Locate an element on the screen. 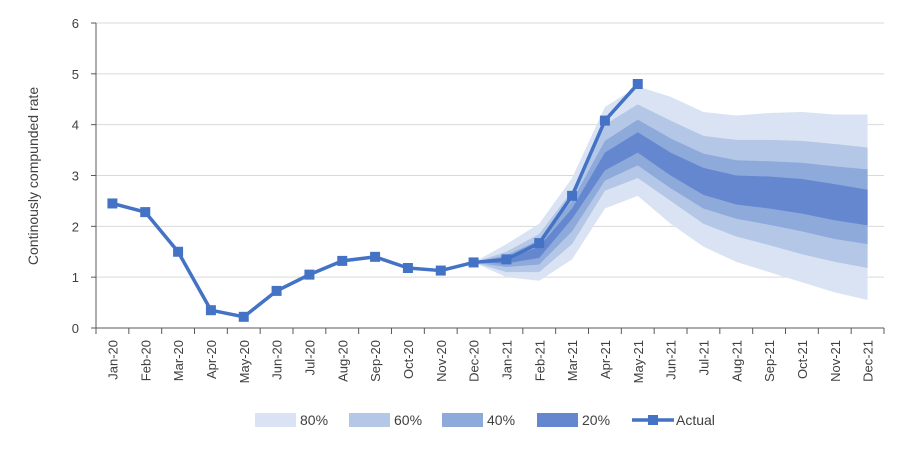  x-tick-label: Aug-21 is located at coordinates (736, 361).